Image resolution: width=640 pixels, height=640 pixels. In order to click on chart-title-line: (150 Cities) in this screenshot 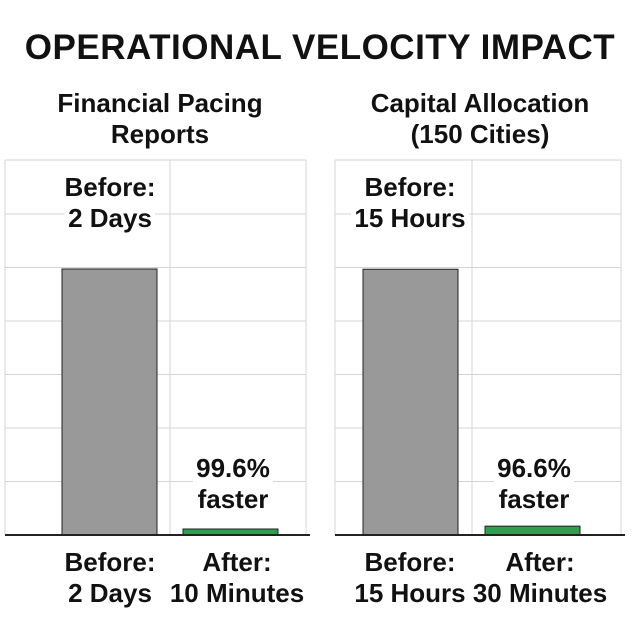, I will do `click(480, 134)`.